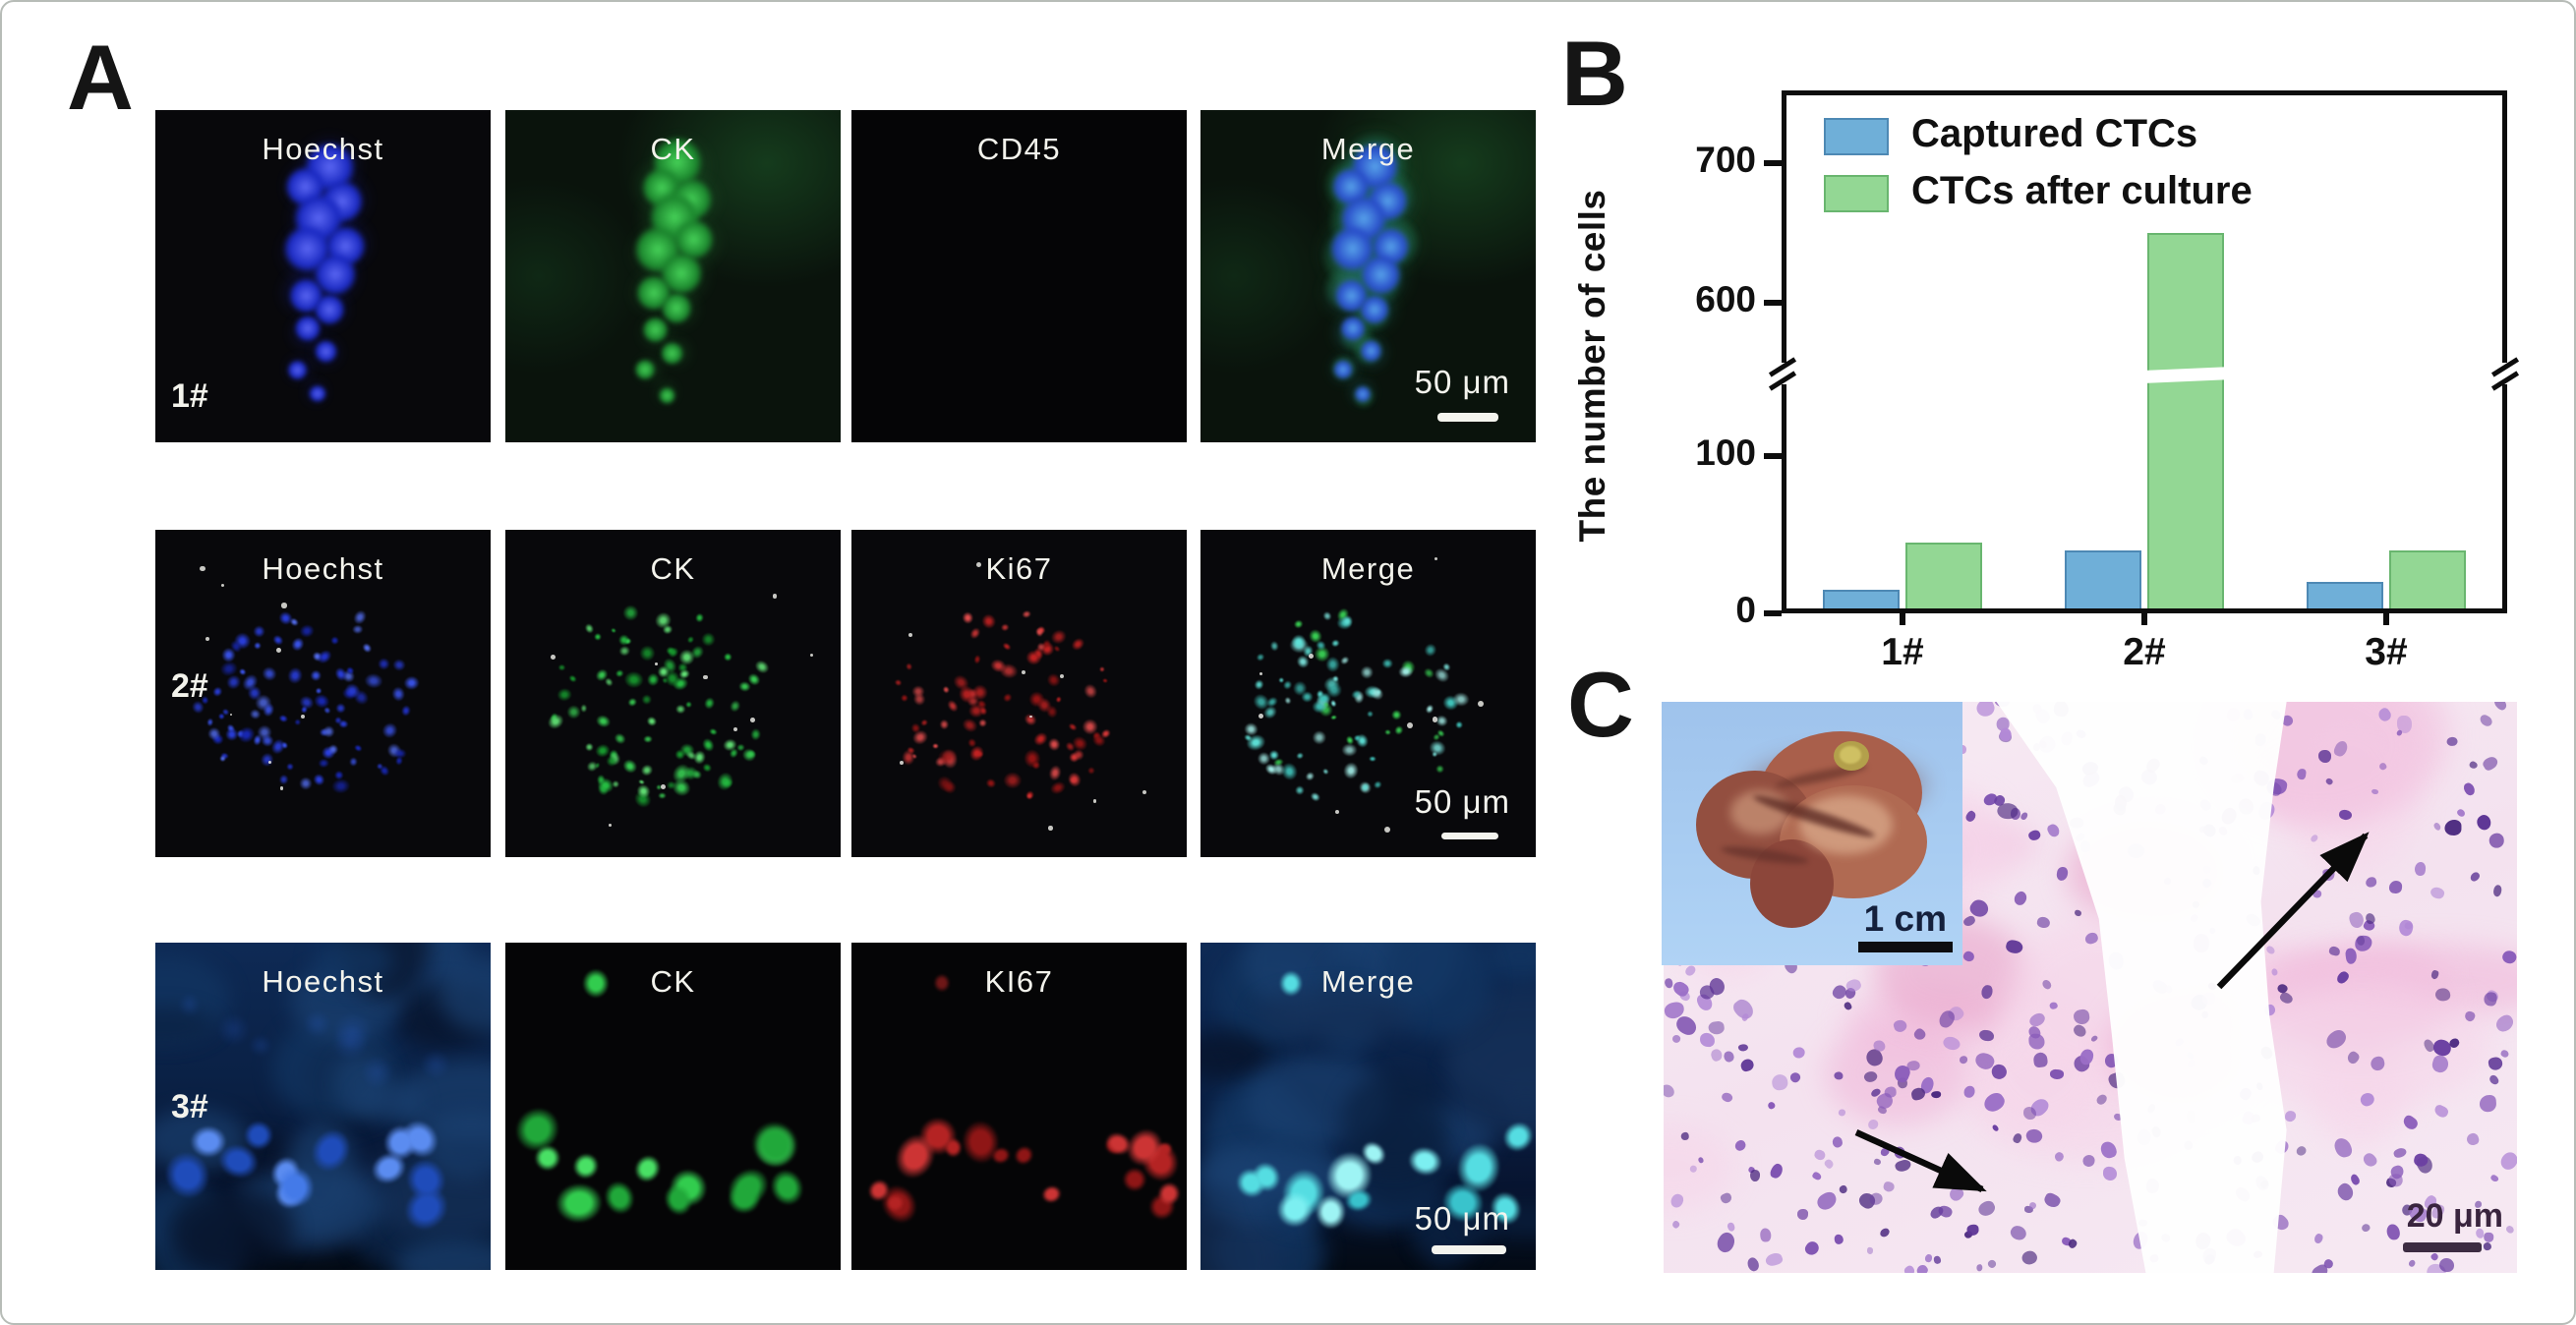  I want to click on channel-label: Hoechst, so click(323, 149).